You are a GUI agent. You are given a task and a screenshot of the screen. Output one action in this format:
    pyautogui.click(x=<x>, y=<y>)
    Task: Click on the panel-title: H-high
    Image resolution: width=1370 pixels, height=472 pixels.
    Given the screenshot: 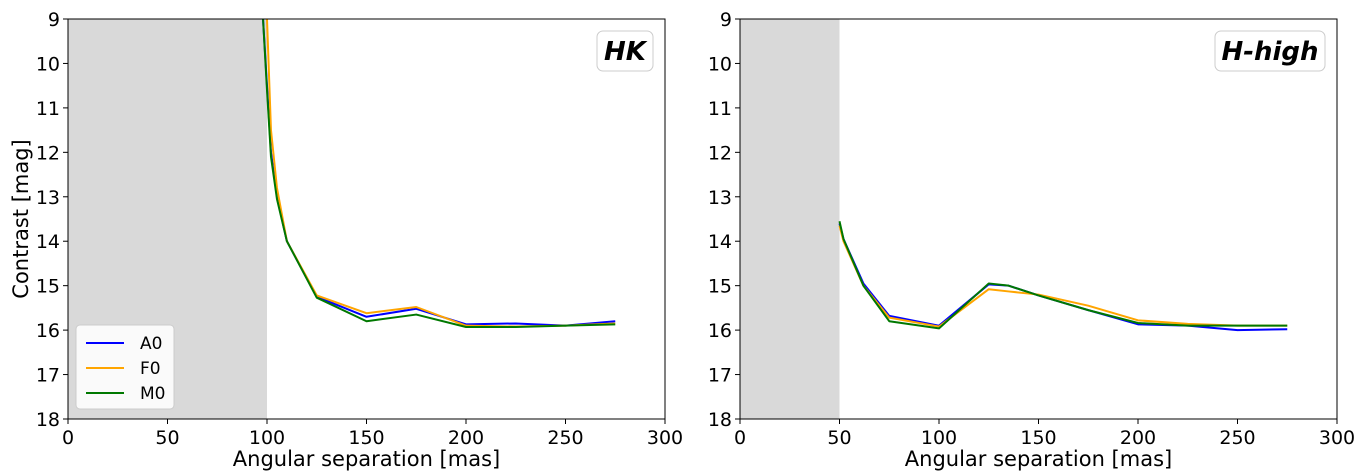 What is the action you would take?
    pyautogui.click(x=1269, y=52)
    